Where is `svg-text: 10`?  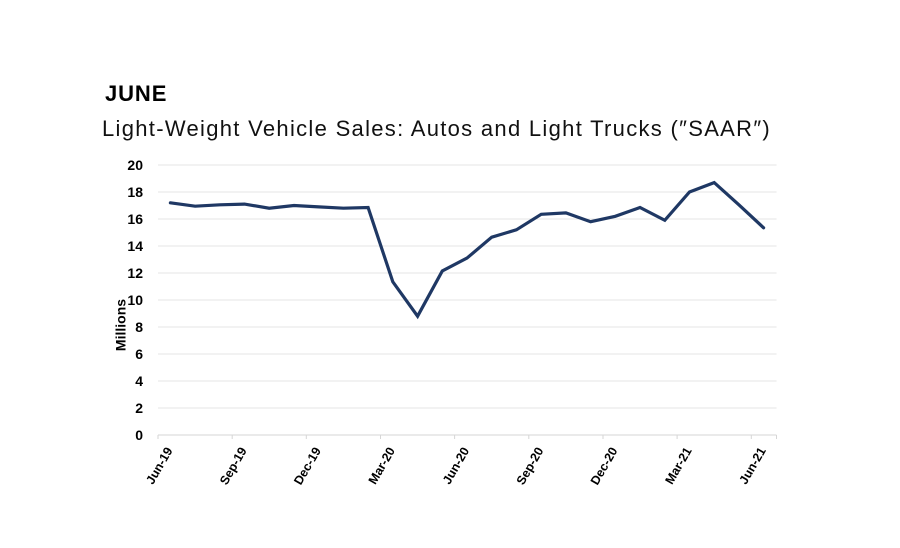 svg-text: 10 is located at coordinates (135, 300).